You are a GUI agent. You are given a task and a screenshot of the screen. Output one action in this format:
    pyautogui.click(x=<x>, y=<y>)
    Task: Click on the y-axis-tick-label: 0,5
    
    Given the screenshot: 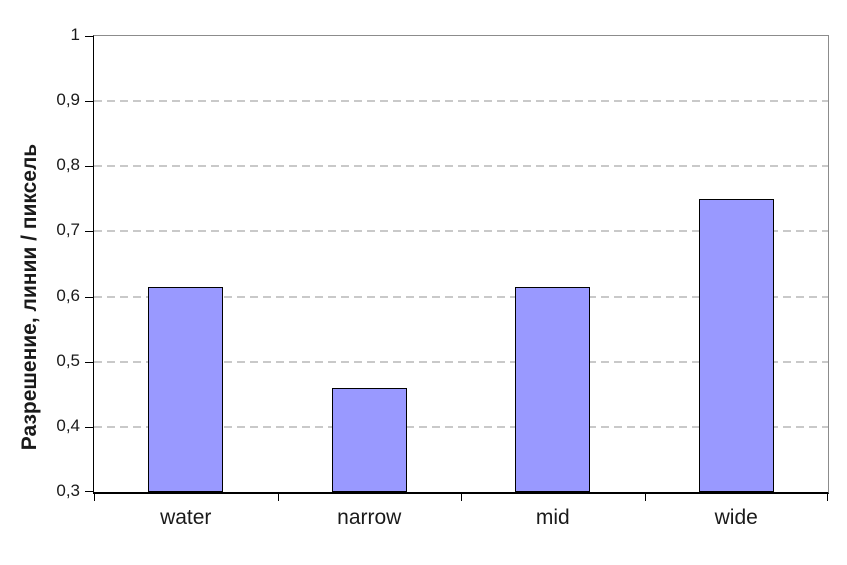 What is the action you would take?
    pyautogui.click(x=68, y=360)
    